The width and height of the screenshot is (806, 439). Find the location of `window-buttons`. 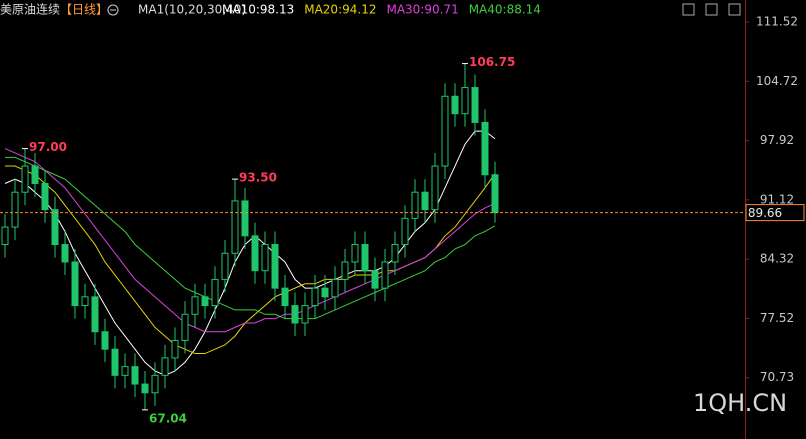

window-buttons is located at coordinates (711, 9).